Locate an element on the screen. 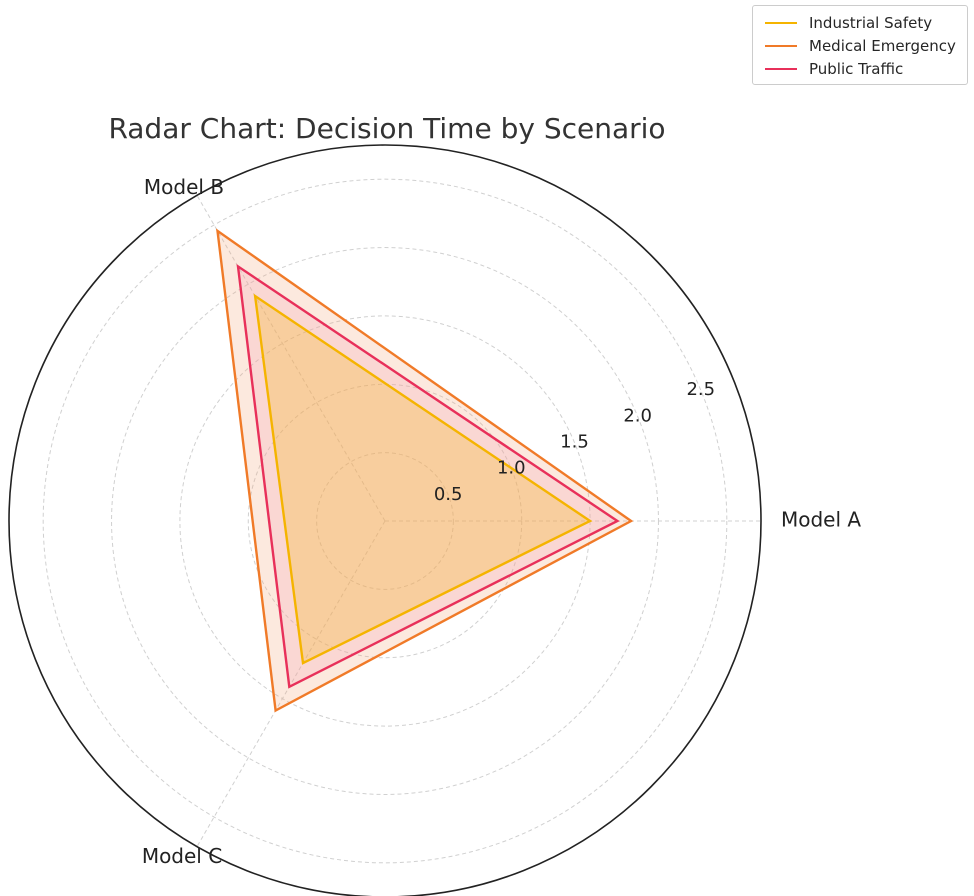 This screenshot has width=974, height=896. r-tick-label-2: 1.5 is located at coordinates (574, 442).